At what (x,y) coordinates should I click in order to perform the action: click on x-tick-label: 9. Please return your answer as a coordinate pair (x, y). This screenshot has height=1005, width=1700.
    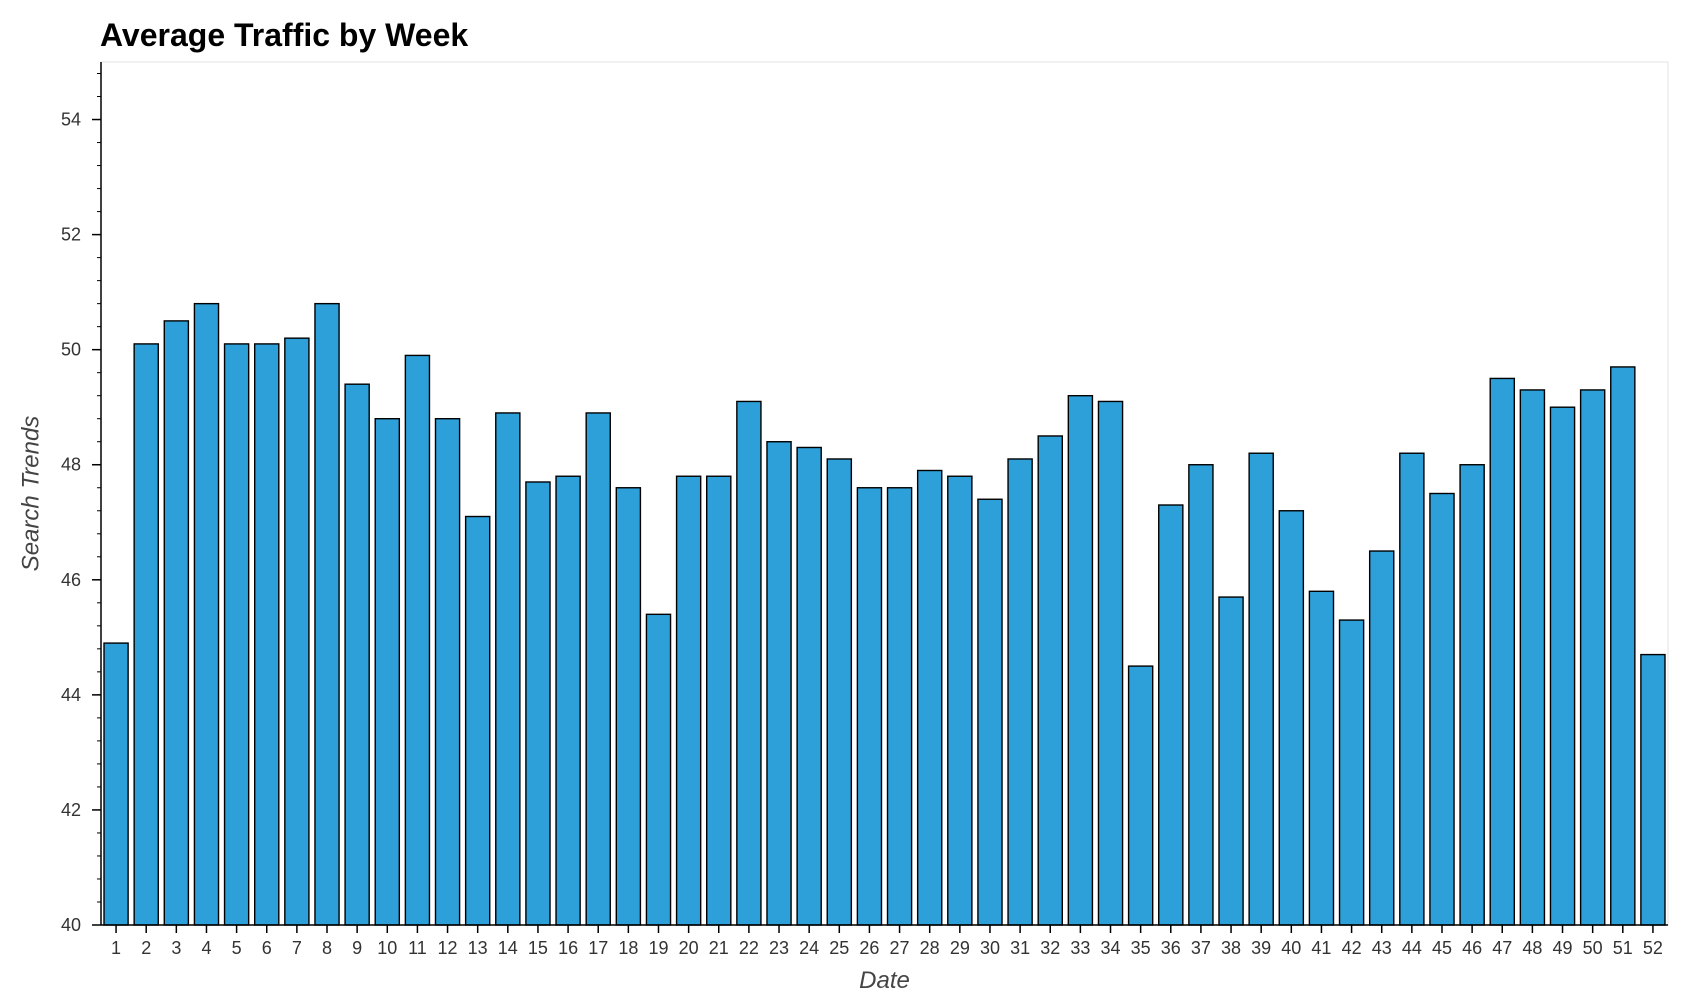
    Looking at the image, I should click on (357, 948).